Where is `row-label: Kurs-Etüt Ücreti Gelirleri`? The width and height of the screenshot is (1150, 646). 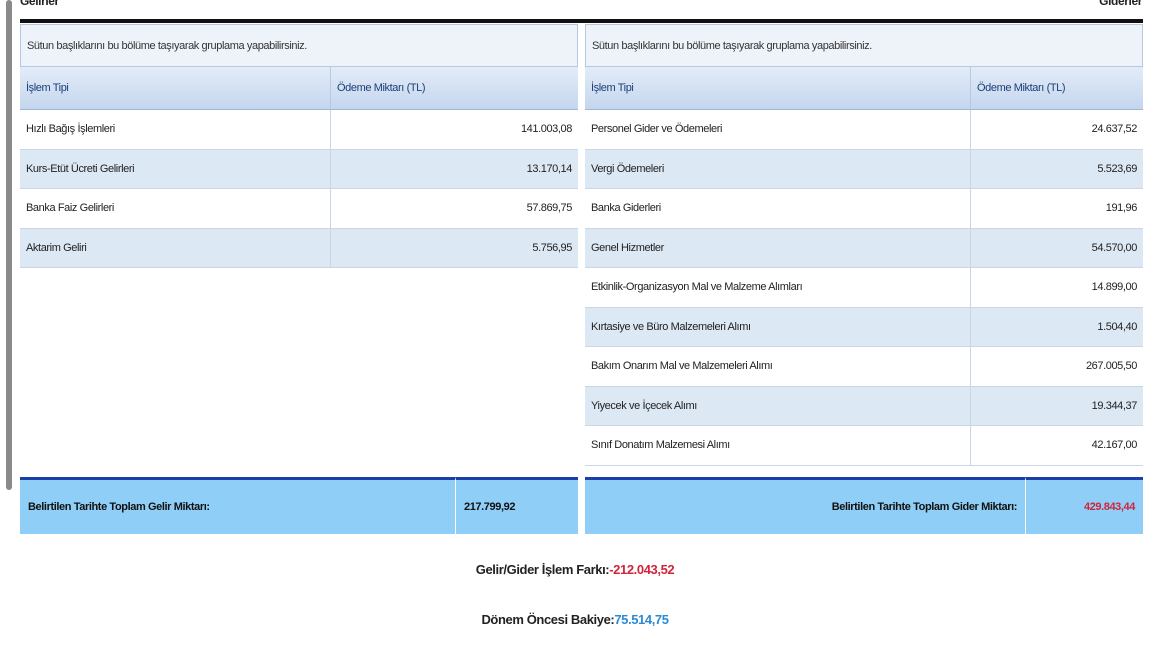
row-label: Kurs-Etüt Ücreti Gelirleri is located at coordinates (175, 169).